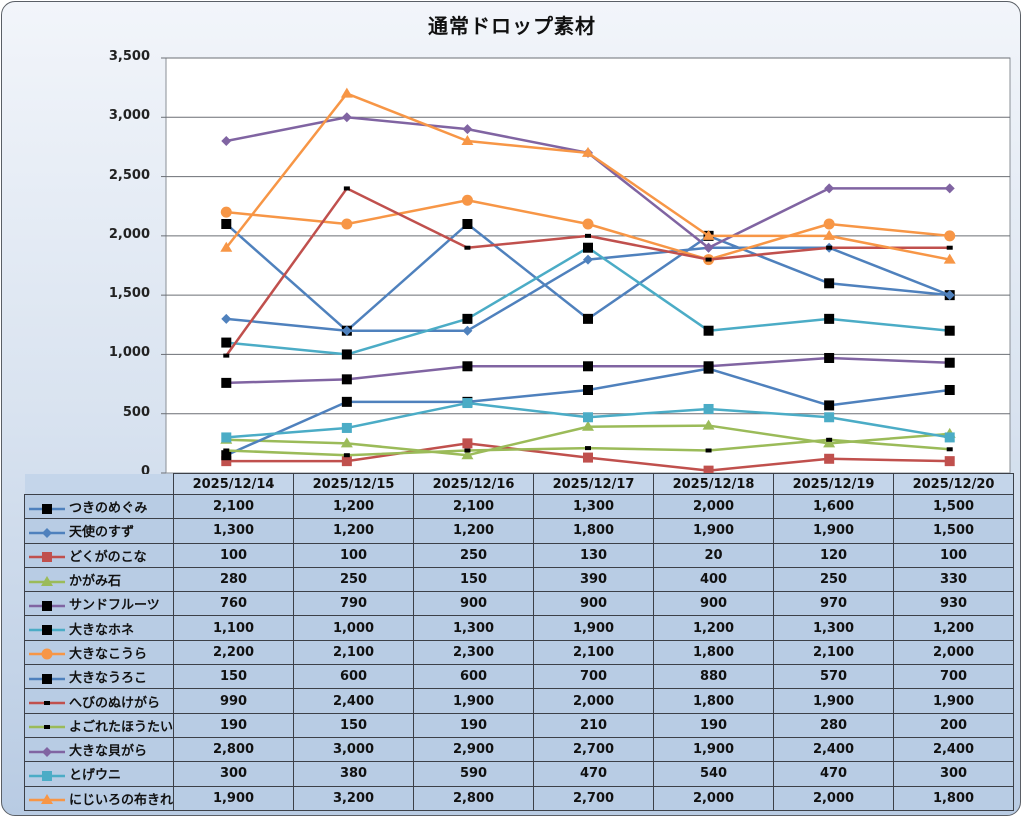 The width and height of the screenshot is (1024, 819). What do you see at coordinates (834, 749) in the screenshot?
I see `data-label: 2,400` at bounding box center [834, 749].